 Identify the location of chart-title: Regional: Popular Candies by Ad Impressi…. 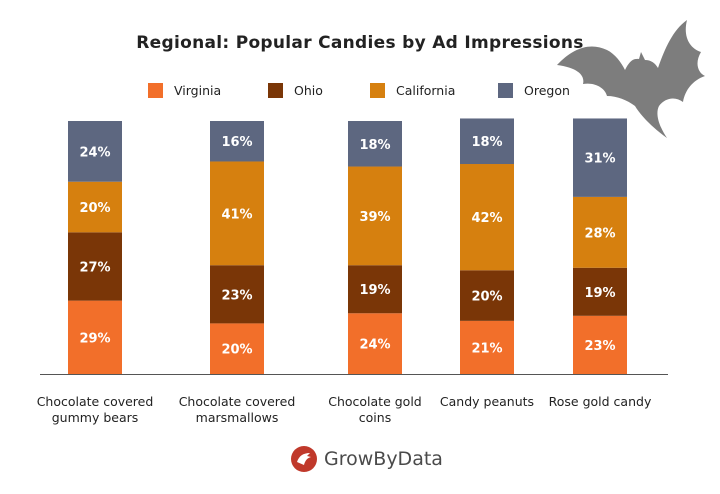
(360, 43).